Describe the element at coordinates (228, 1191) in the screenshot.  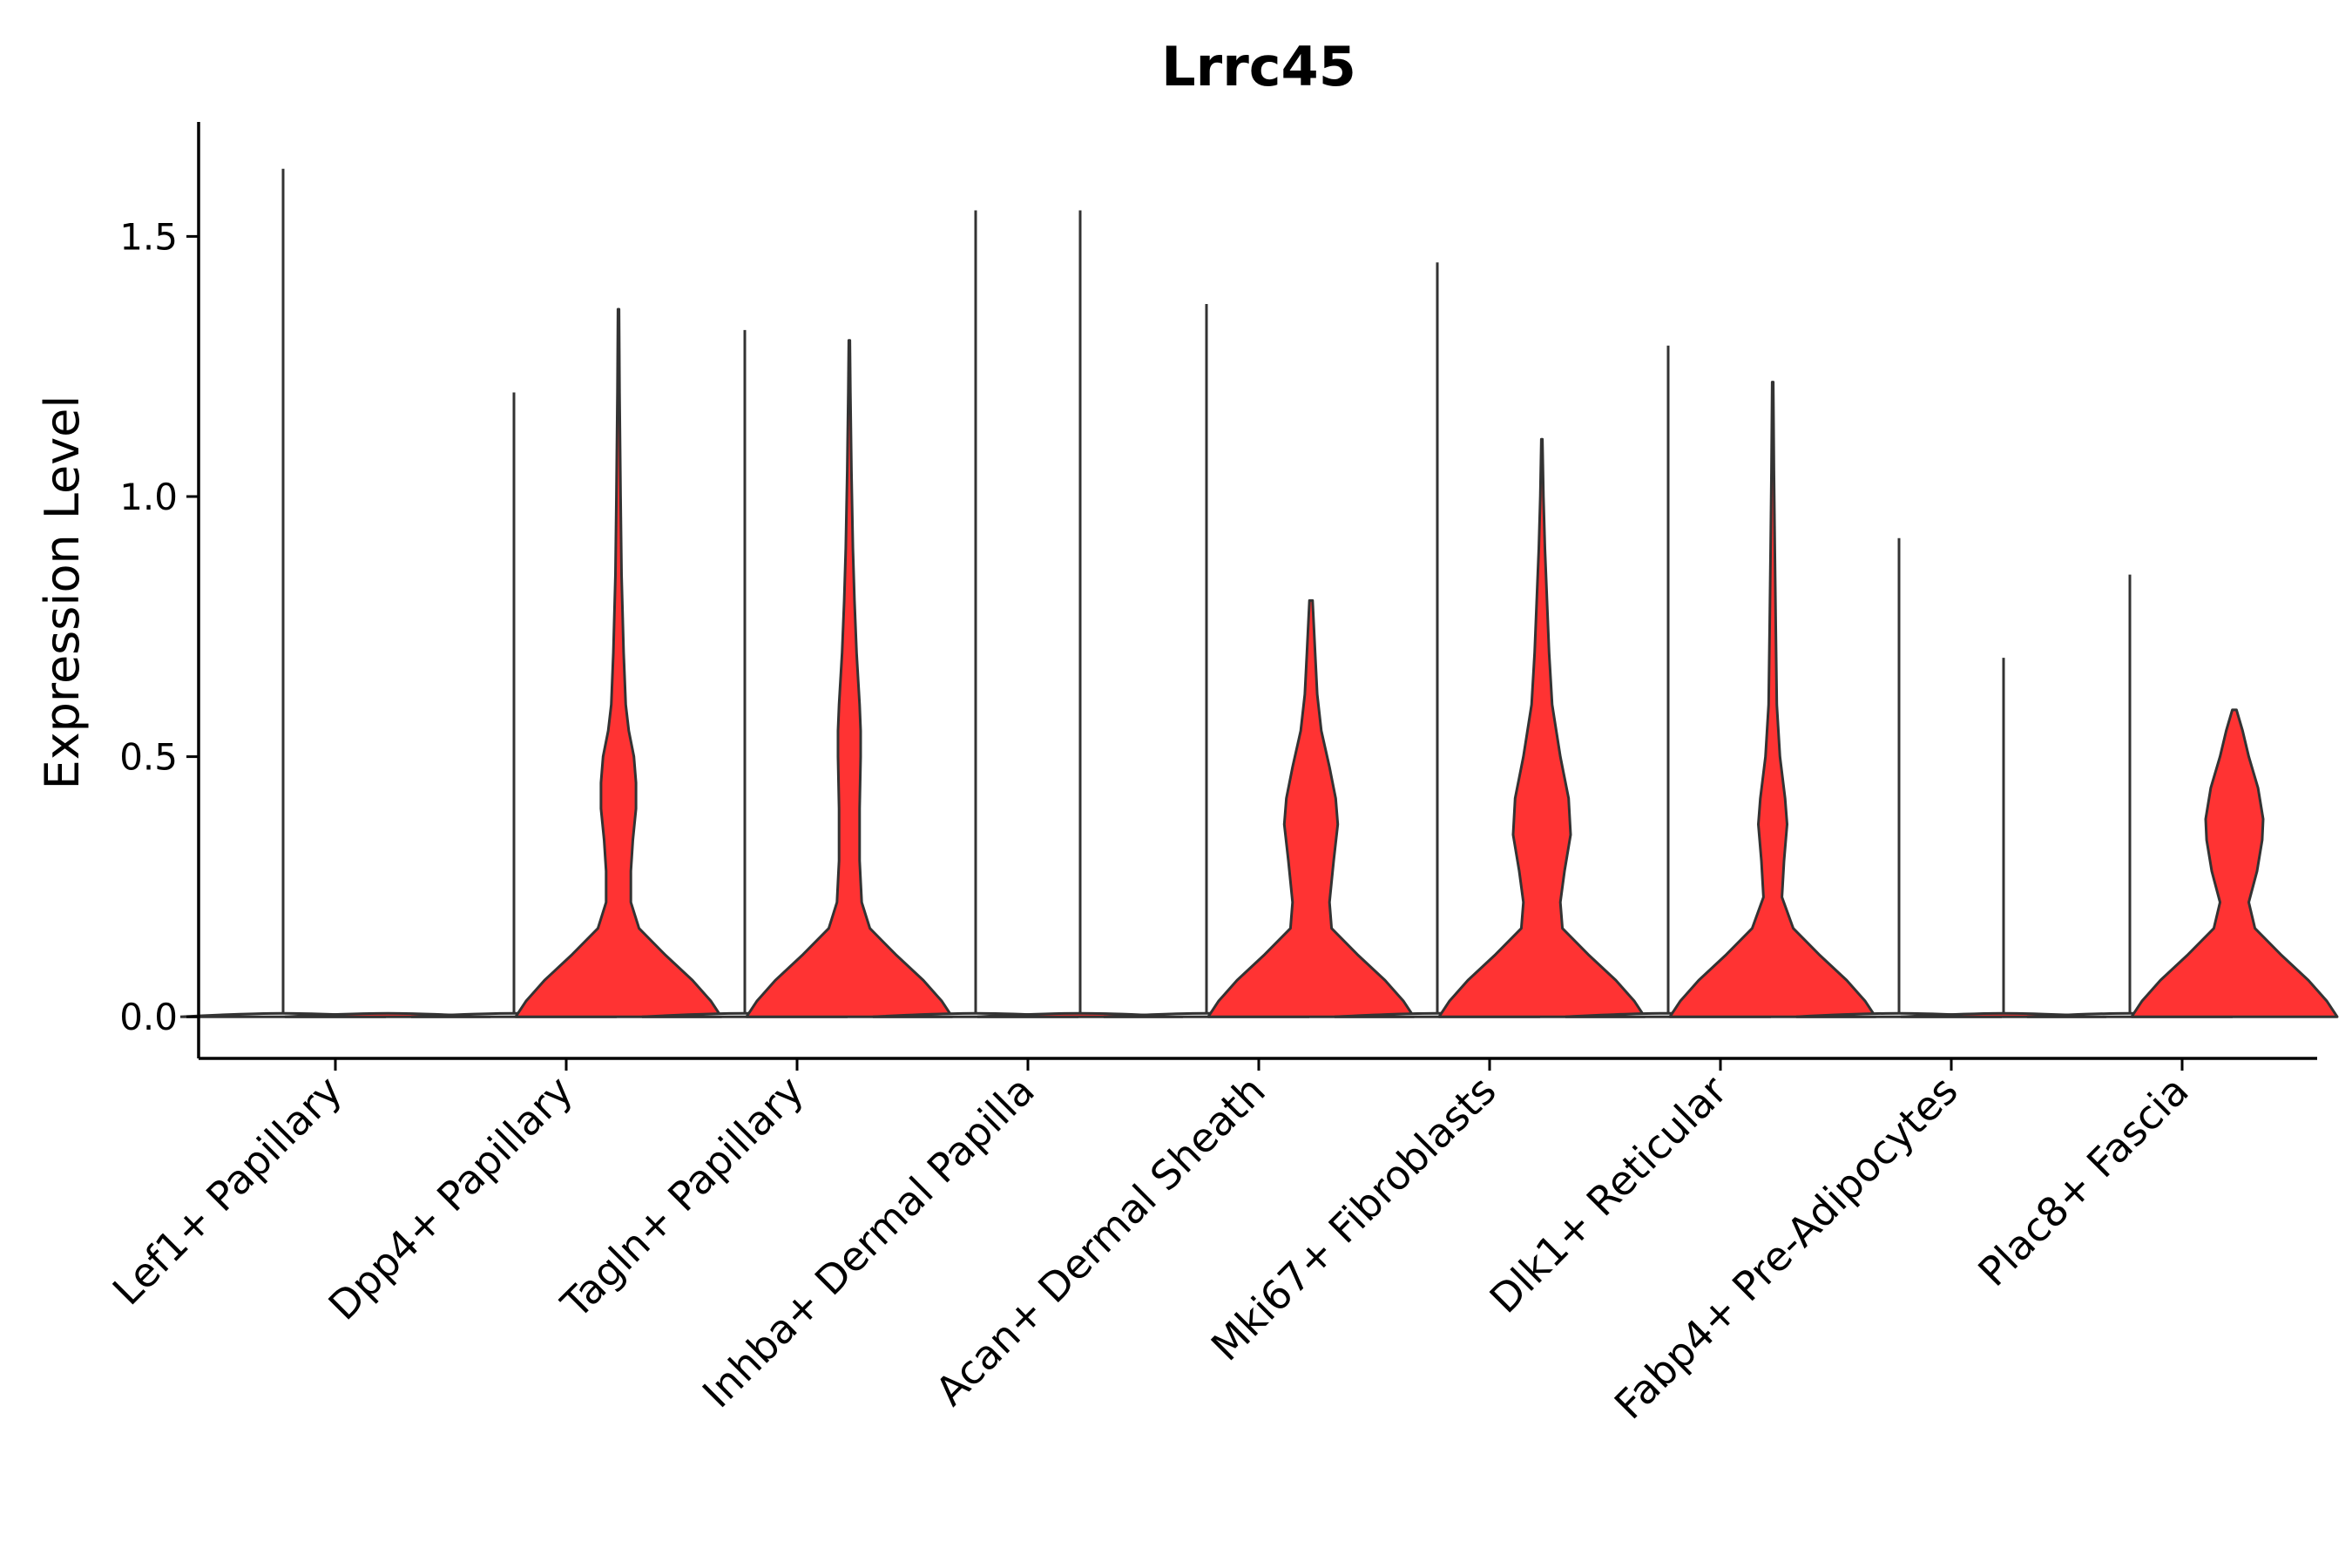
I see `x-tick-label: Lef1+ Papillary` at that location.